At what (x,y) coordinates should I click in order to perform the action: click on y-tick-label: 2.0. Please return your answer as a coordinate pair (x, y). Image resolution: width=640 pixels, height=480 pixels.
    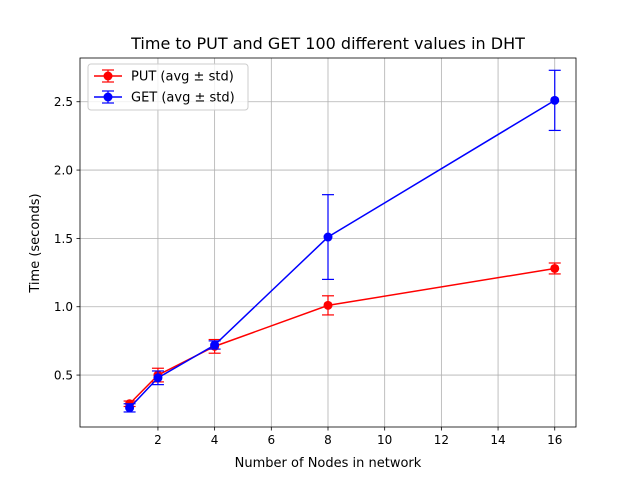
    Looking at the image, I should click on (63, 171).